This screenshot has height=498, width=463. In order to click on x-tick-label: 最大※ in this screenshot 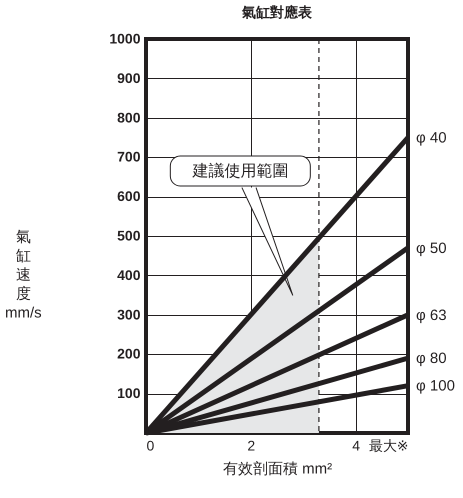, I will do `click(388, 446)`.